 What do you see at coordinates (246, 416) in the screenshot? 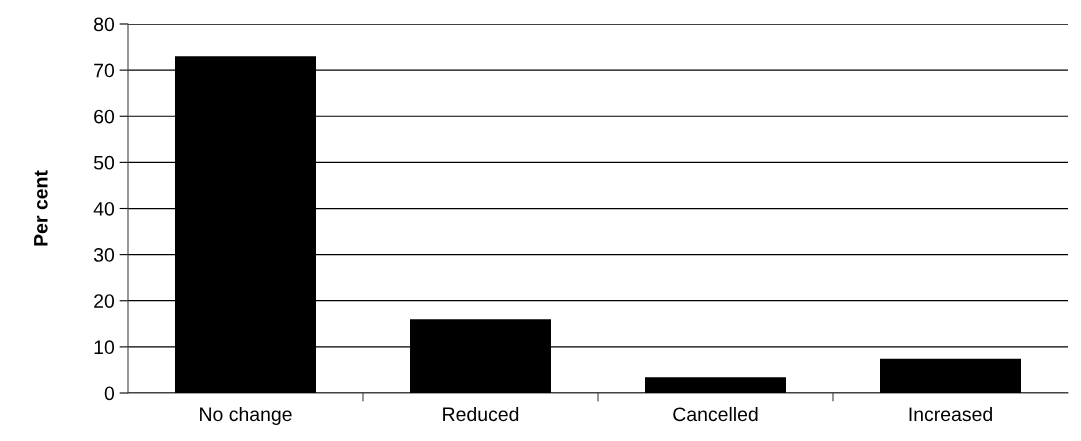
I see `x-tick-label: No change` at bounding box center [246, 416].